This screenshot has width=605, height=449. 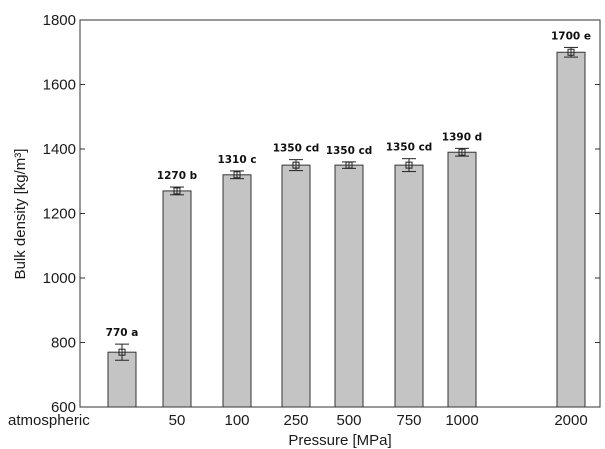 I want to click on data-label: 1700 e, so click(x=571, y=36).